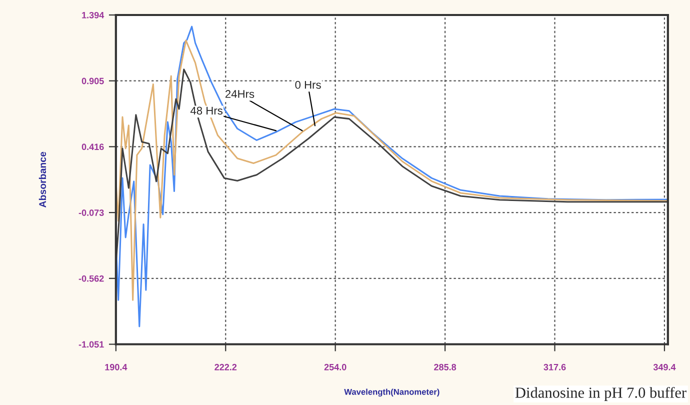 This screenshot has width=690, height=405. I want to click on x-tick-label: 190.4, so click(116, 367).